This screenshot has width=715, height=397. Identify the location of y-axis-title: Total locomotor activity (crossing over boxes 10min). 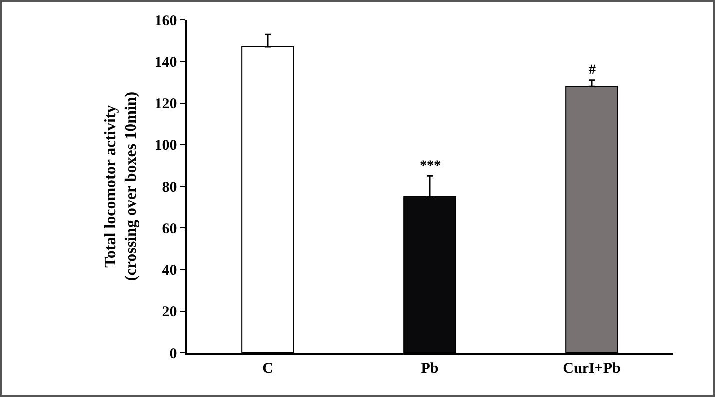
(121, 187).